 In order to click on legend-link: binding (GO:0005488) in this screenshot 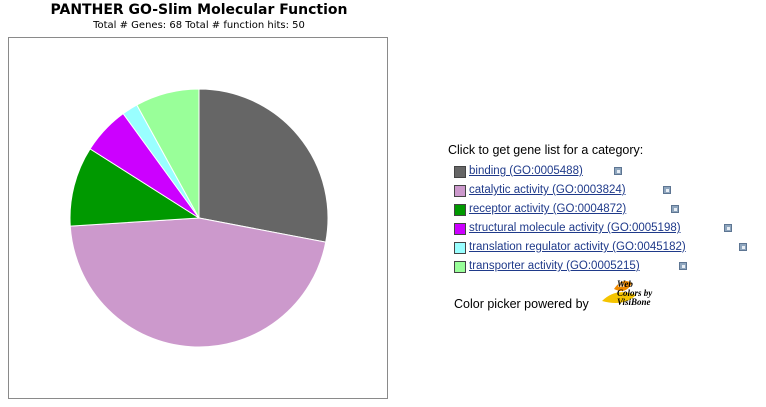, I will do `click(526, 171)`.